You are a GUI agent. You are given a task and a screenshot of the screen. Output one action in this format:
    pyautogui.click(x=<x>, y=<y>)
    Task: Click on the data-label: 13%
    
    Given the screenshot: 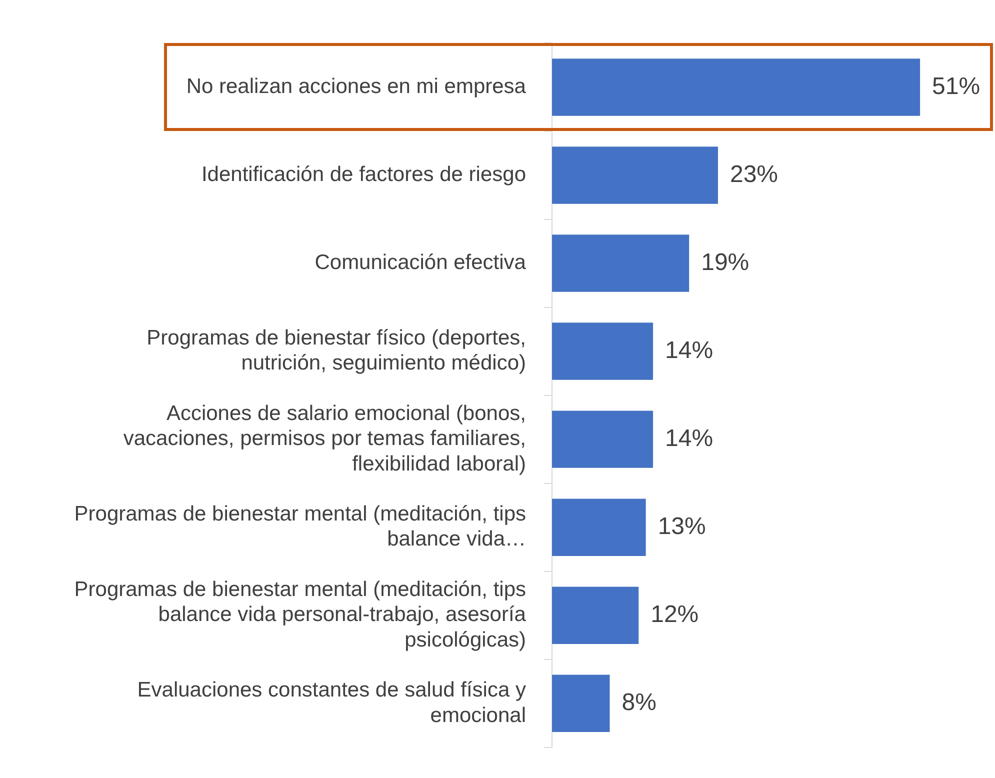 What is the action you would take?
    pyautogui.click(x=682, y=526)
    